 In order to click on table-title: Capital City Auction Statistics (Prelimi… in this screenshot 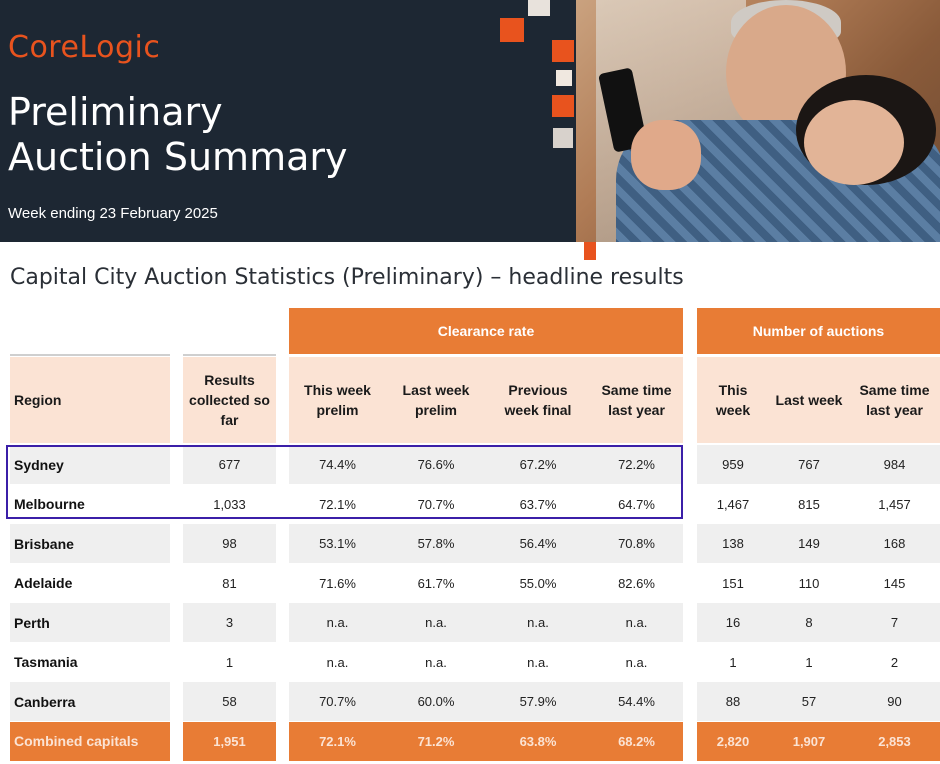, I will do `click(347, 277)`.